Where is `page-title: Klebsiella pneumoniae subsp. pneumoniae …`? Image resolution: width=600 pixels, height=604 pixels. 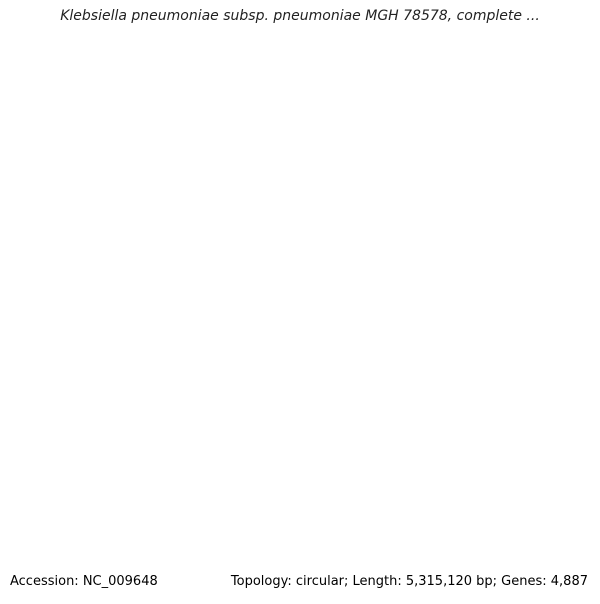
page-title: Klebsiella pneumoniae subsp. pneumoniae … is located at coordinates (300, 16).